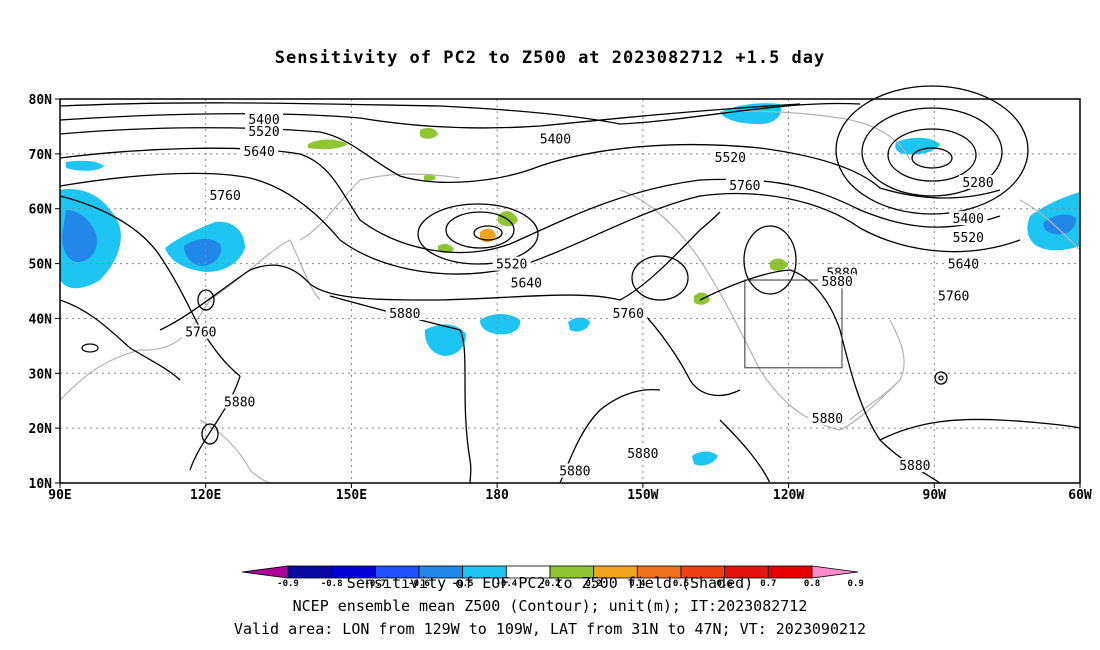 The height and width of the screenshot is (650, 1100). I want to click on colorbar-tick-label: -0.6, so click(419, 584).